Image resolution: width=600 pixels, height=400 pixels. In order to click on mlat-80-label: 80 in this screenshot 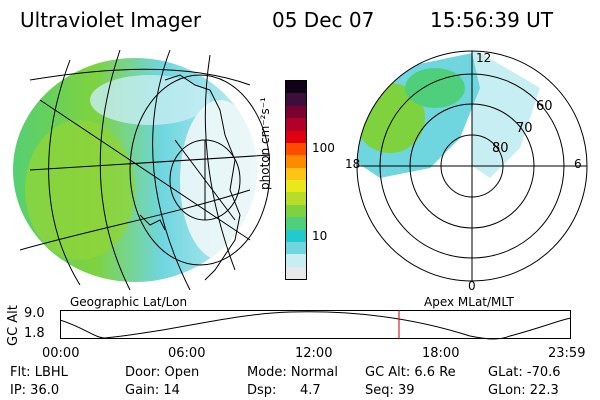, I will do `click(500, 148)`.